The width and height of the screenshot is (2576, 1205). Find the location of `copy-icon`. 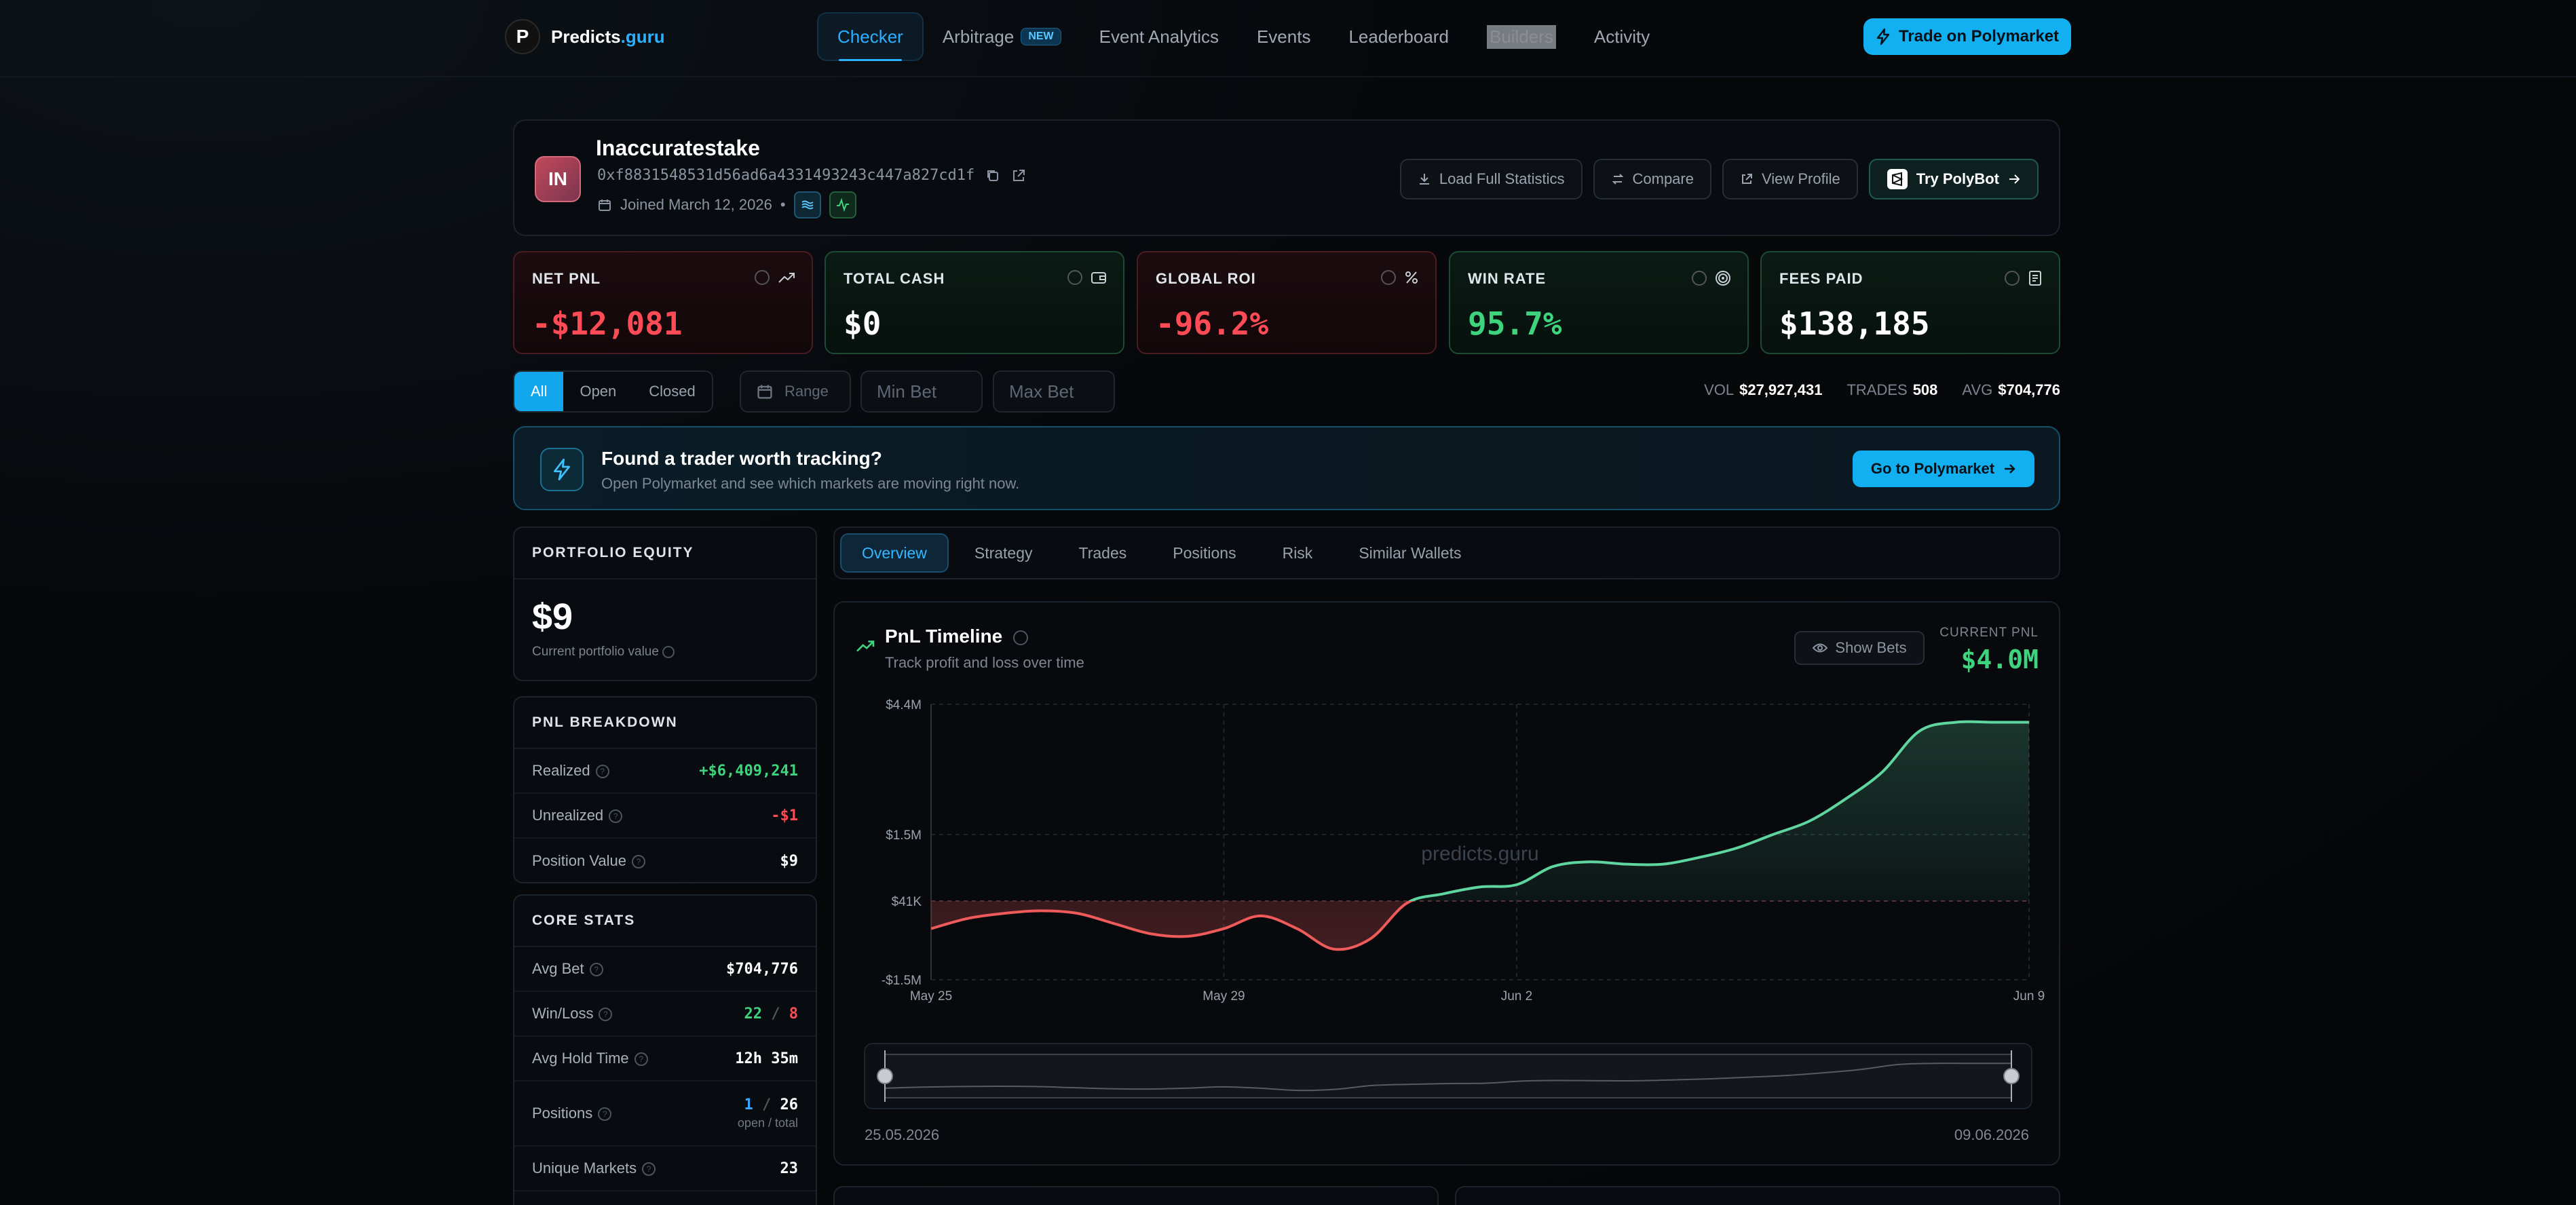

copy-icon is located at coordinates (993, 175).